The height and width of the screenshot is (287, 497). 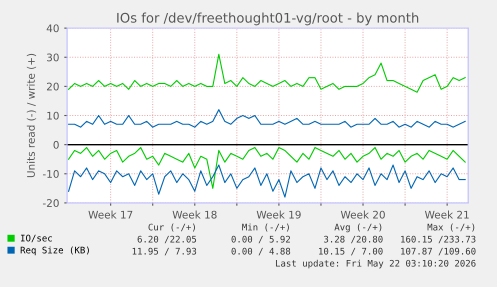 What do you see at coordinates (52, 28) in the screenshot?
I see `y-tick-label: 40` at bounding box center [52, 28].